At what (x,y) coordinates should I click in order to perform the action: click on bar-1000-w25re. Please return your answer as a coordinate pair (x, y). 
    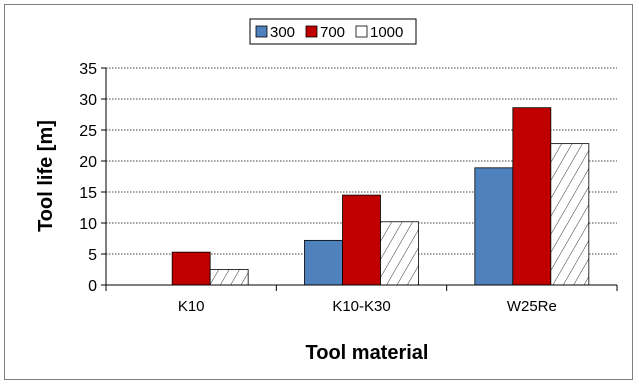
    Looking at the image, I should click on (570, 214).